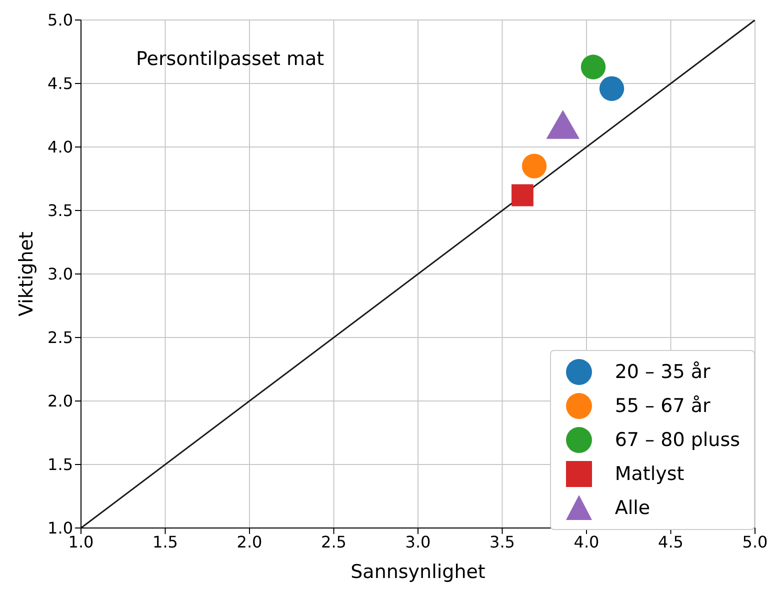 The width and height of the screenshot is (777, 603). Describe the element at coordinates (60, 274) in the screenshot. I see `y-tick-label: 3.0` at that location.